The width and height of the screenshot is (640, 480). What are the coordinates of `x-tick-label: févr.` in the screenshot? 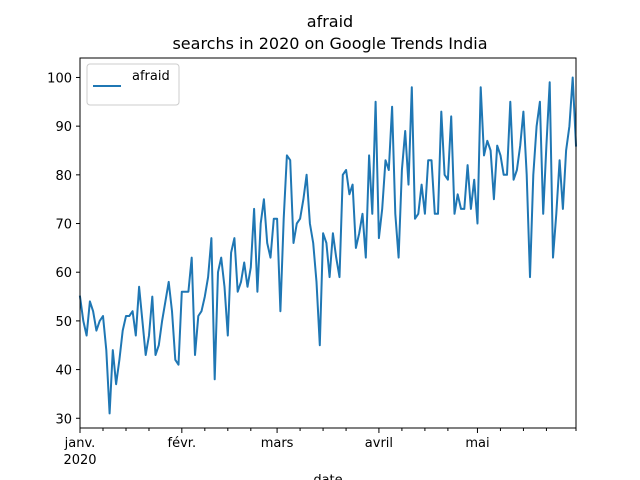 It's located at (182, 443).